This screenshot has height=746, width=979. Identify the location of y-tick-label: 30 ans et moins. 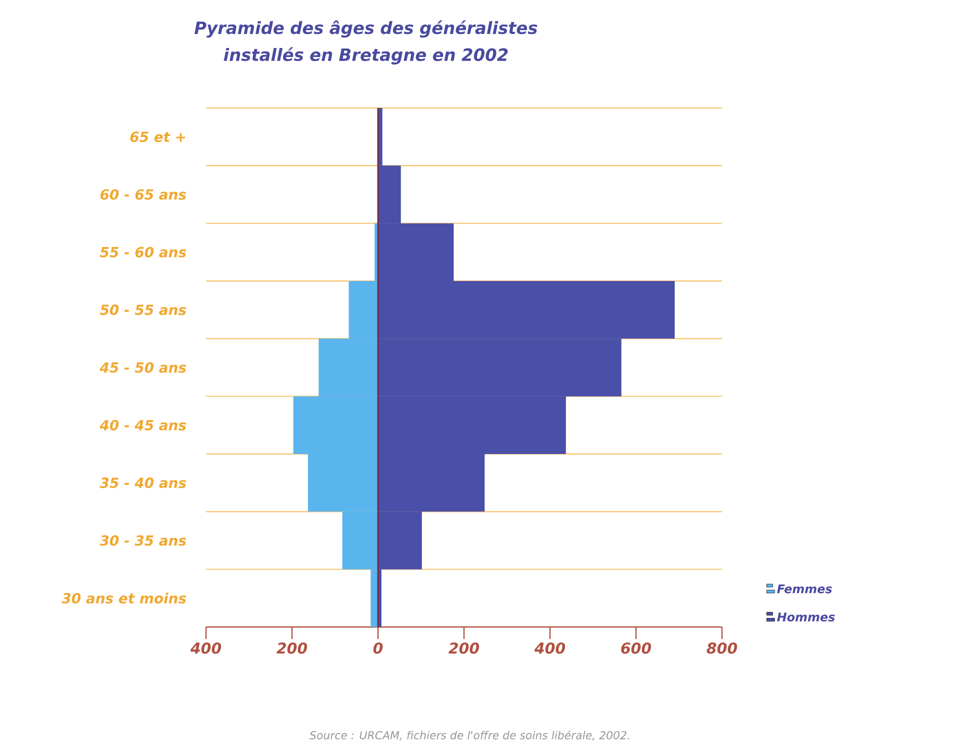
(124, 598).